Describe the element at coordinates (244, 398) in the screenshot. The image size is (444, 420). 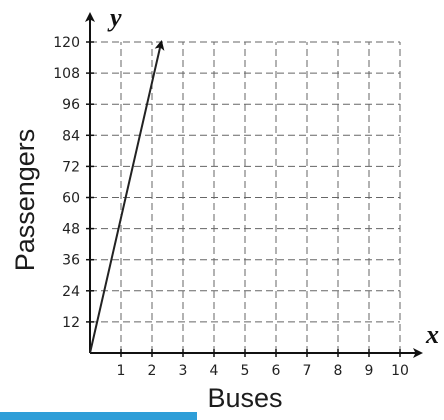
I see `x-axis-title: Buses` at that location.